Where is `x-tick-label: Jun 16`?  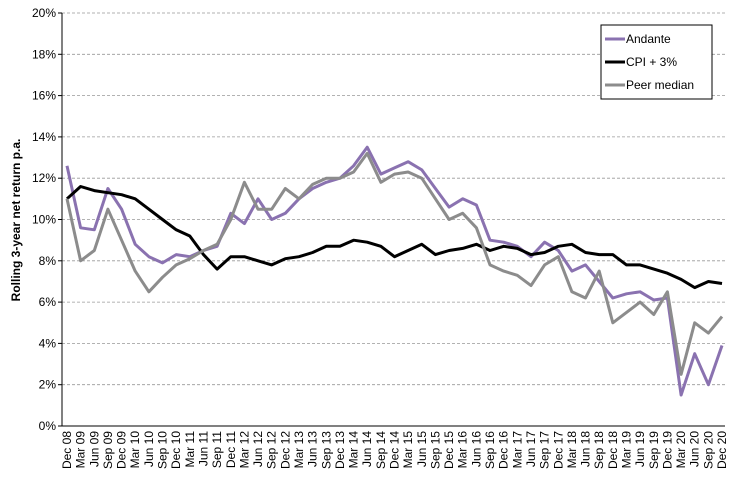 x-tick-label: Jun 16 is located at coordinates (476, 449).